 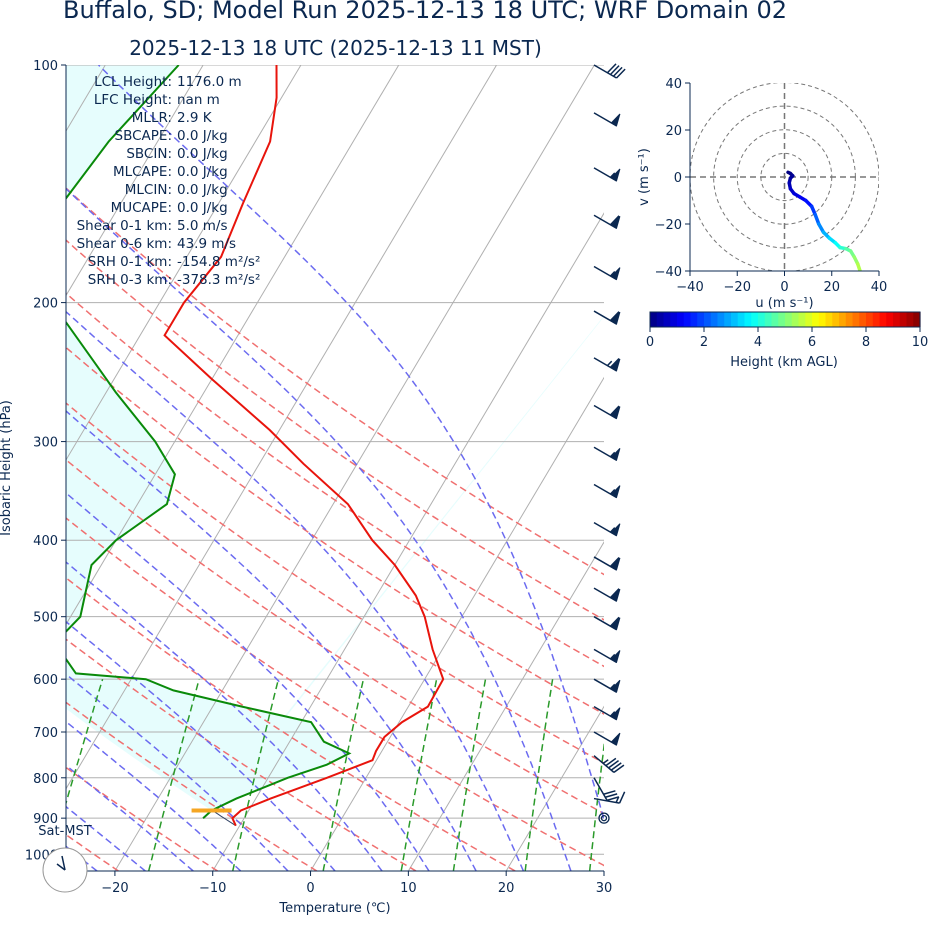 I want to click on param-value: 1176.0 m, so click(x=209, y=82).